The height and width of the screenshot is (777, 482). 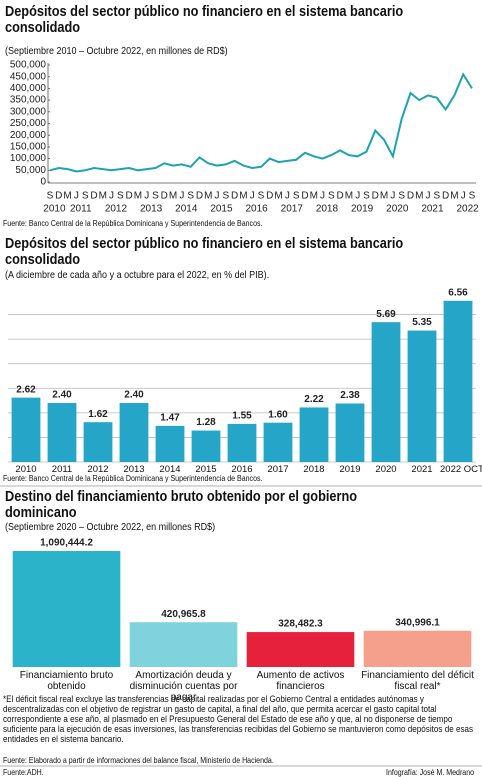 I want to click on value-label: 420,965.8, so click(x=183, y=614).